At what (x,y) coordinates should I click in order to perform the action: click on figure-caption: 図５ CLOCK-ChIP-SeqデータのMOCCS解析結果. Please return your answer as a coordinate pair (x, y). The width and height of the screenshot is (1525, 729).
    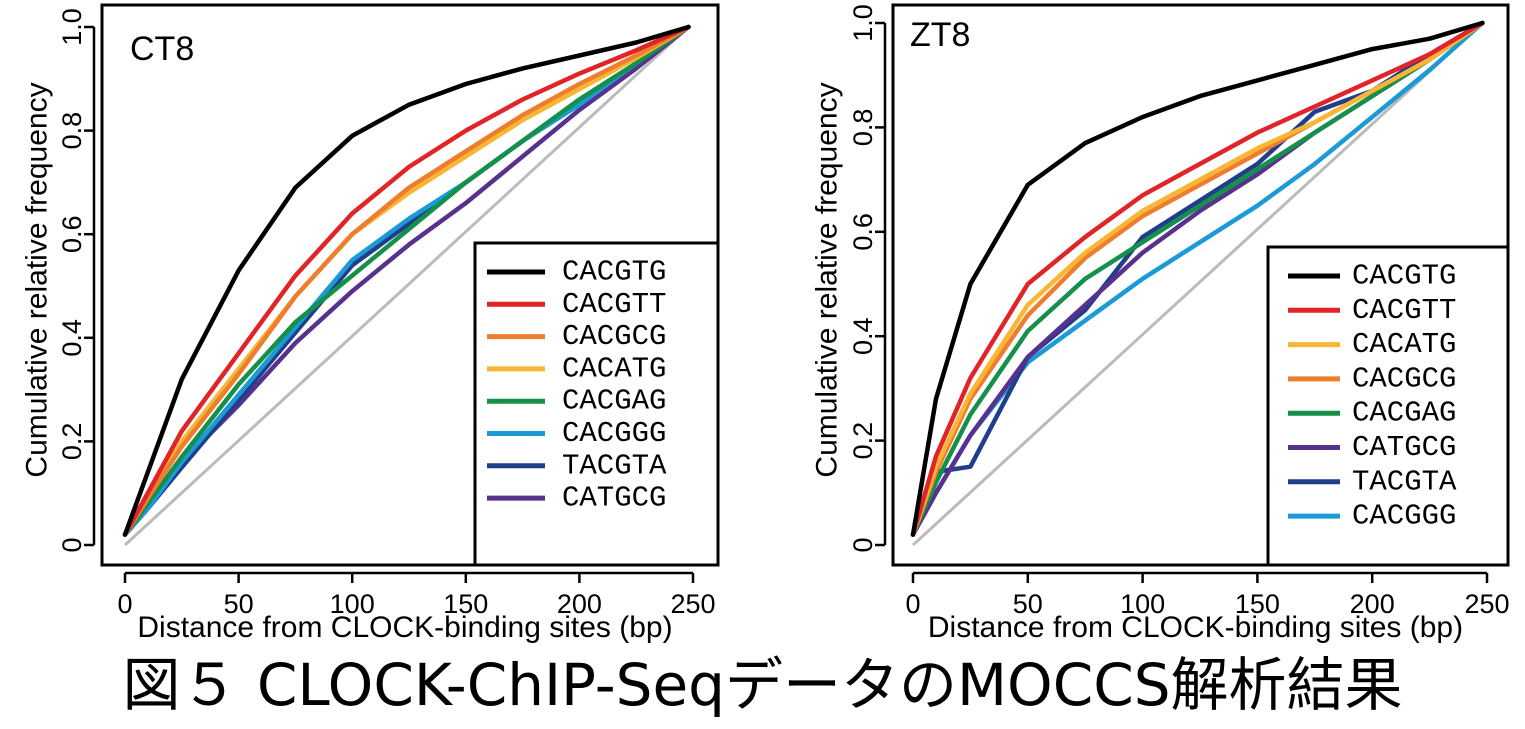
    Looking at the image, I should click on (762, 685).